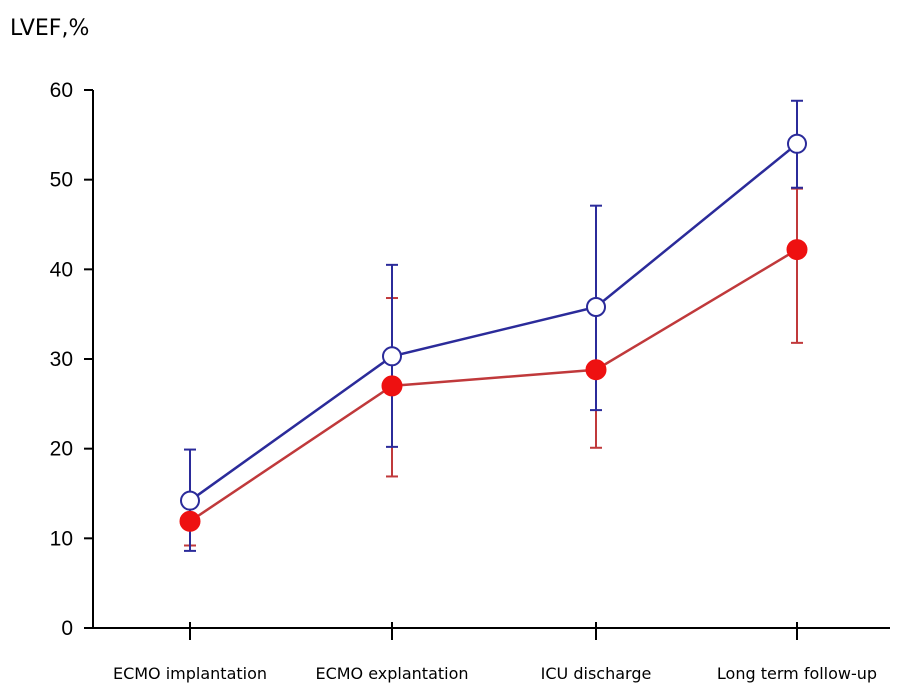 Image resolution: width=901 pixels, height=697 pixels. I want to click on y-tick-label: 0, so click(67, 628).